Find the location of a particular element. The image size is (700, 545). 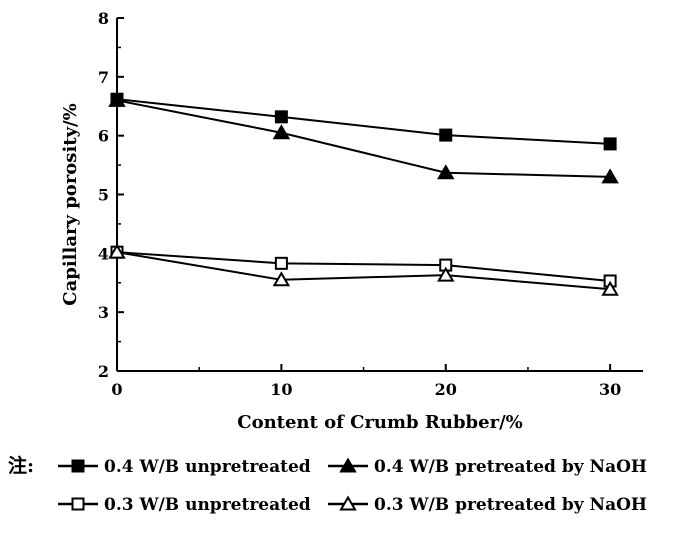

legend-label: 0.3 W/B pretreated by NaOH is located at coordinates (510, 505).